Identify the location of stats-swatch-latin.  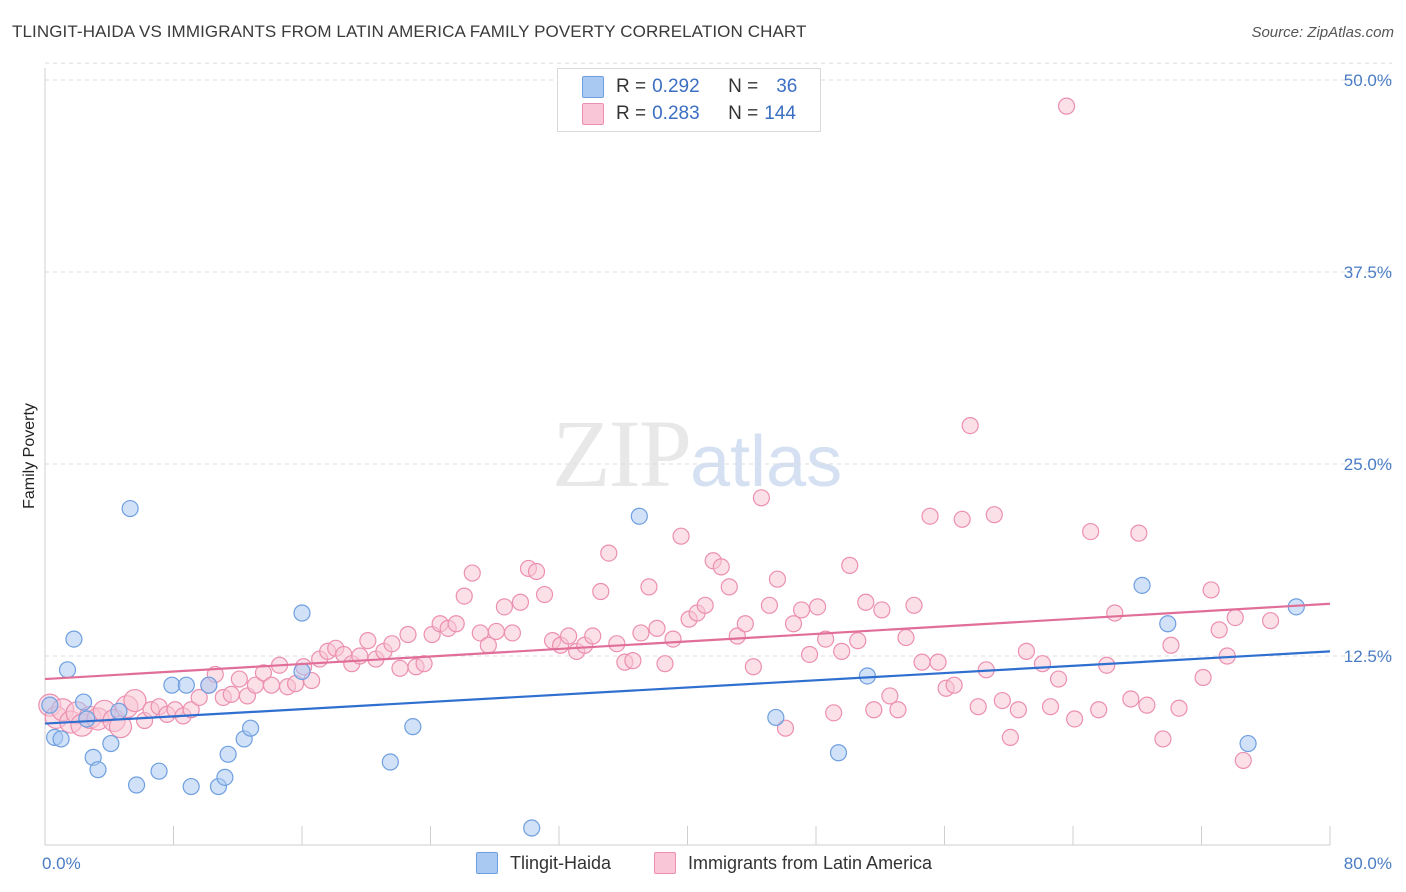
(593, 114).